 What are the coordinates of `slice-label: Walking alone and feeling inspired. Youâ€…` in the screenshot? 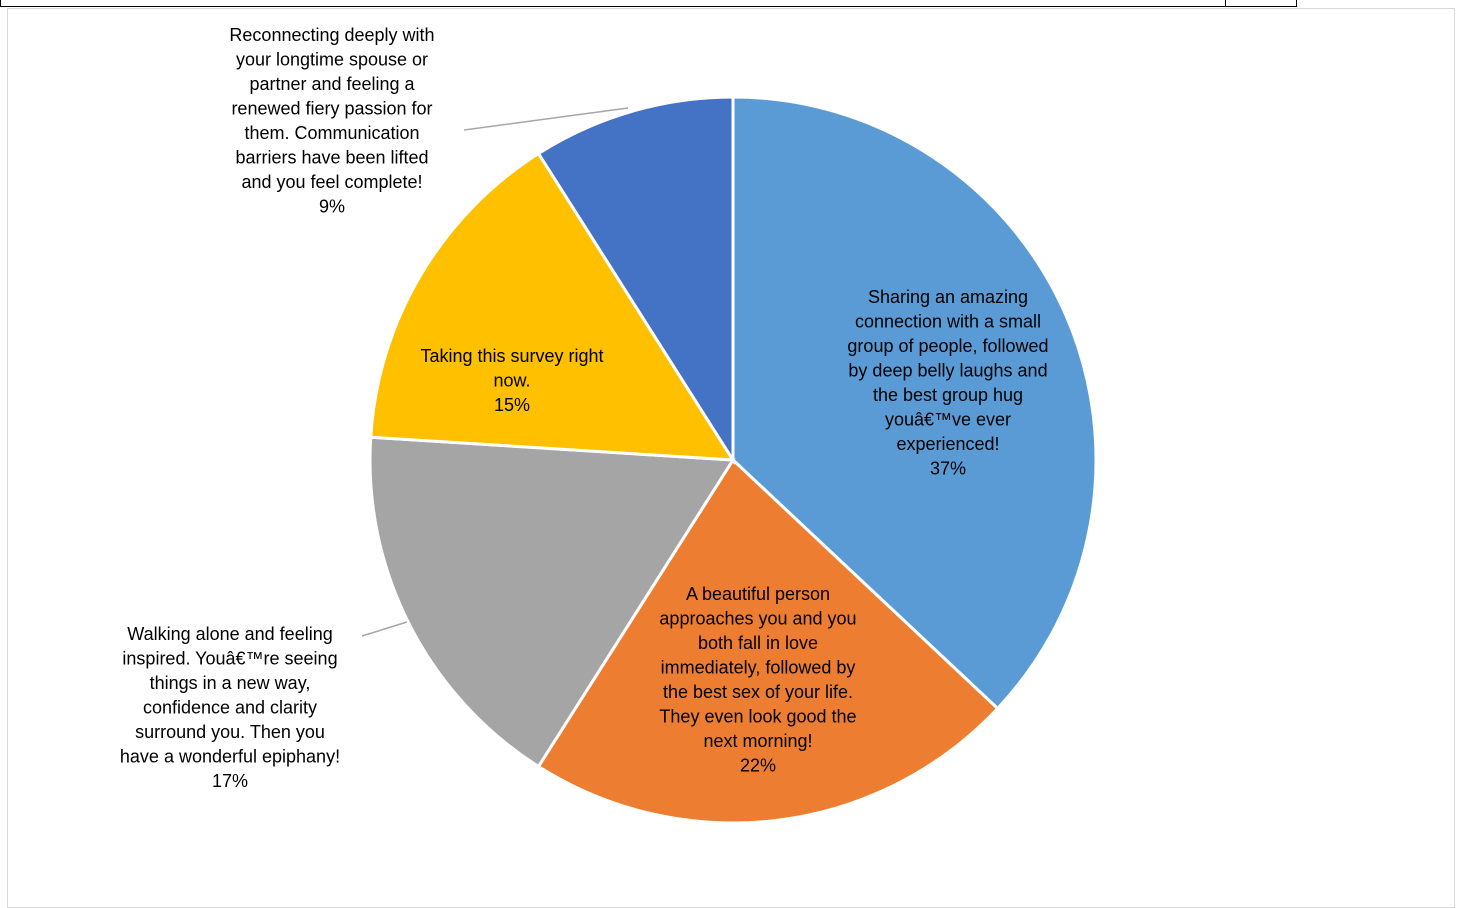 It's located at (264, 706).